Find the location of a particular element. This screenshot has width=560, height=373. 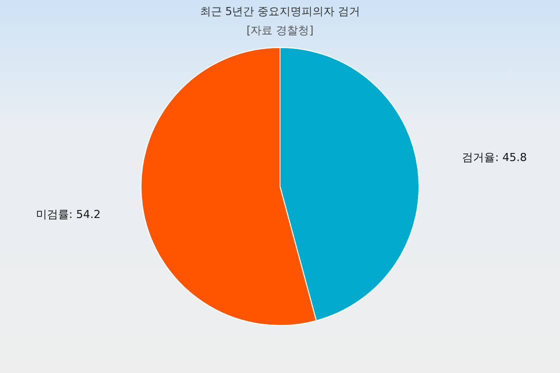

data-label: : 45.8 is located at coordinates (511, 157).